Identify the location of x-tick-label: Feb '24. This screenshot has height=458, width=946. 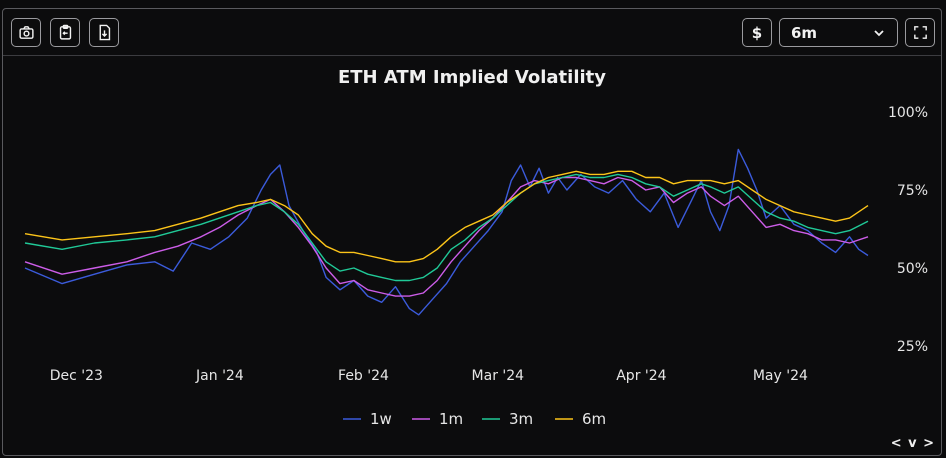
(363, 376).